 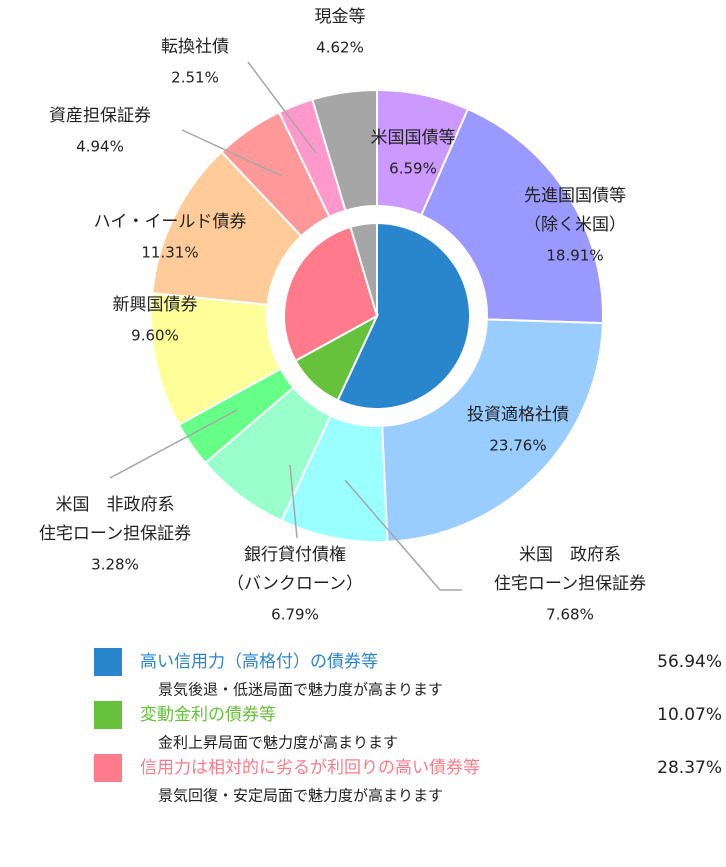 What do you see at coordinates (295, 615) in the screenshot?
I see `slice-value: 6.79%` at bounding box center [295, 615].